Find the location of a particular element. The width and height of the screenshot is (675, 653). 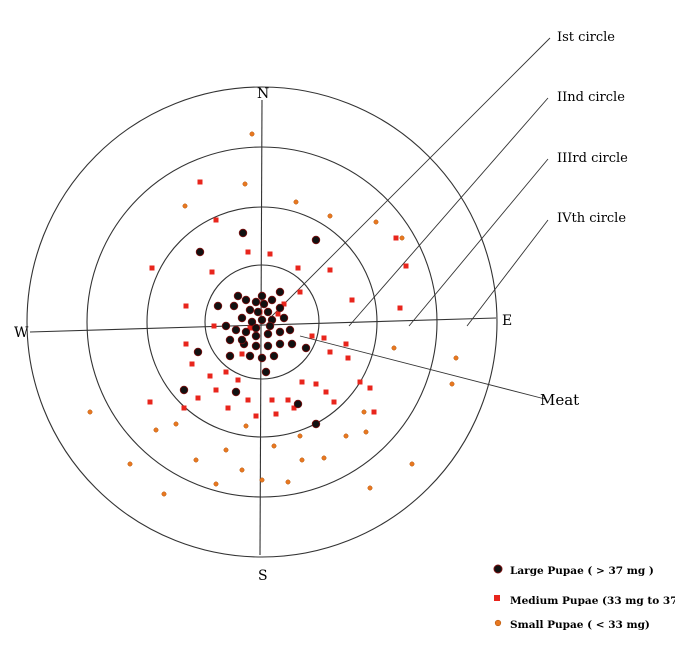

circle-1-label: Ist circle is located at coordinates (586, 37).